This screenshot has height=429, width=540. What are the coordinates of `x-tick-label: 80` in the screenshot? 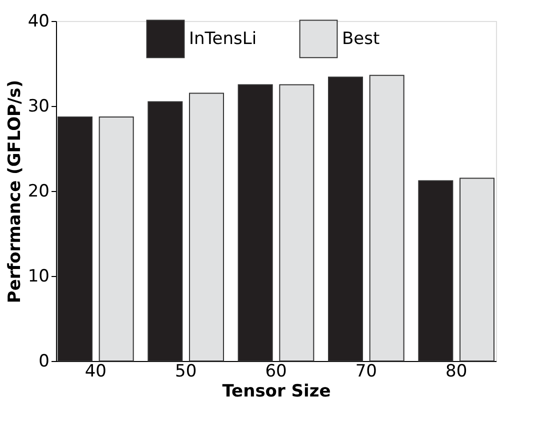 It's located at (457, 372).